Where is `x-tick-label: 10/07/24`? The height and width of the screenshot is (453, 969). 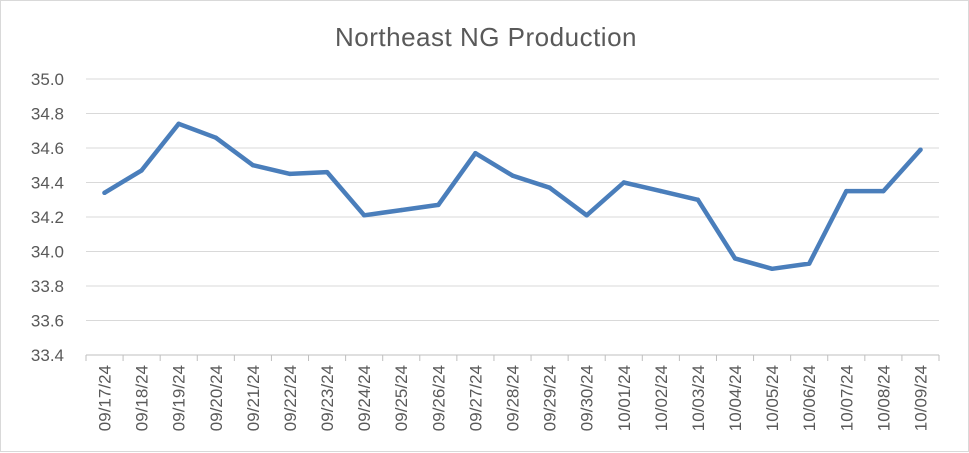 x-tick-label: 10/07/24 is located at coordinates (846, 398).